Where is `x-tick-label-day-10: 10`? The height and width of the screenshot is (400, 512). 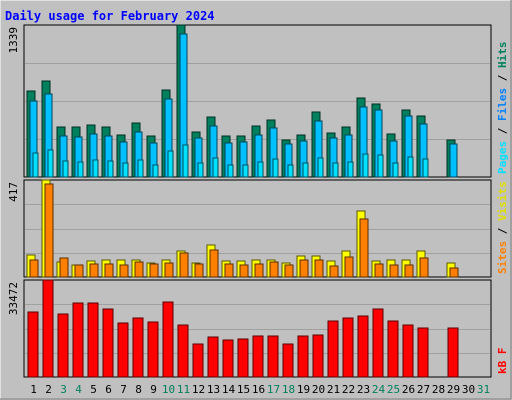
x-tick-label-day-10: 10 is located at coordinates (168, 389).